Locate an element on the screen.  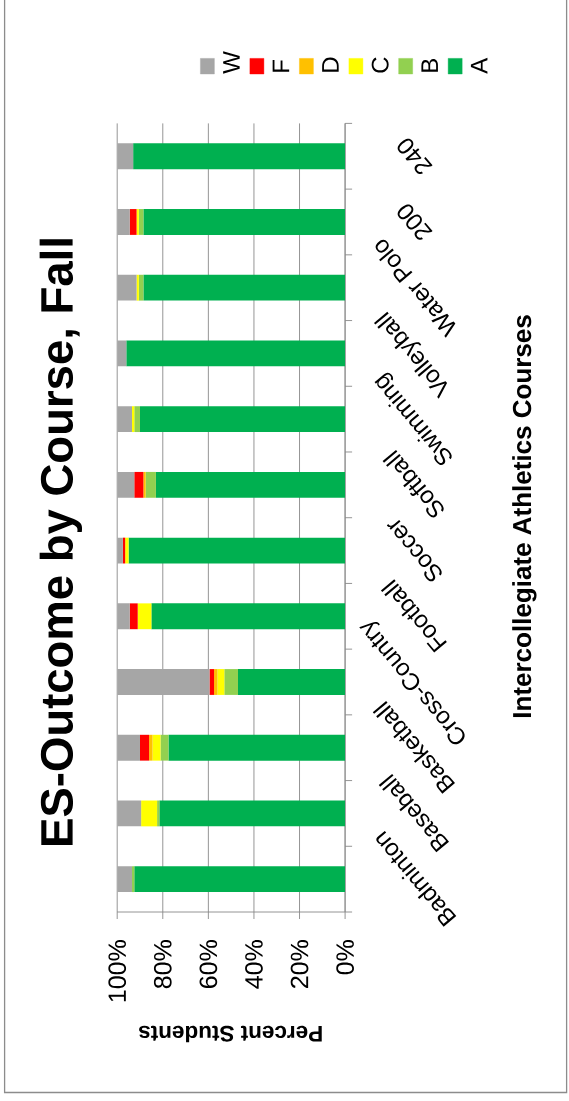
legend-label: D is located at coordinates (330, 64).